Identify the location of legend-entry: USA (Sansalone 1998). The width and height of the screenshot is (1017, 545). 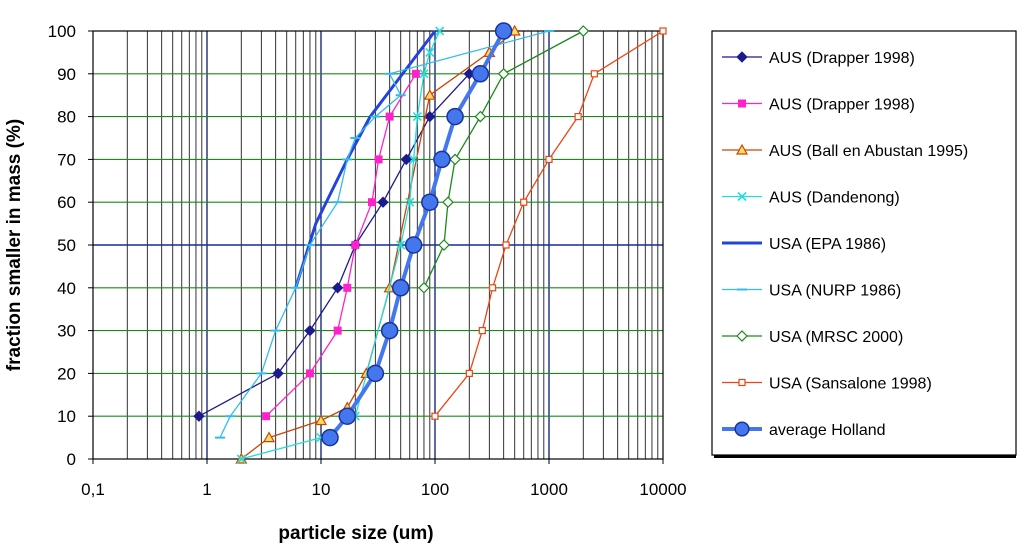
(827, 384).